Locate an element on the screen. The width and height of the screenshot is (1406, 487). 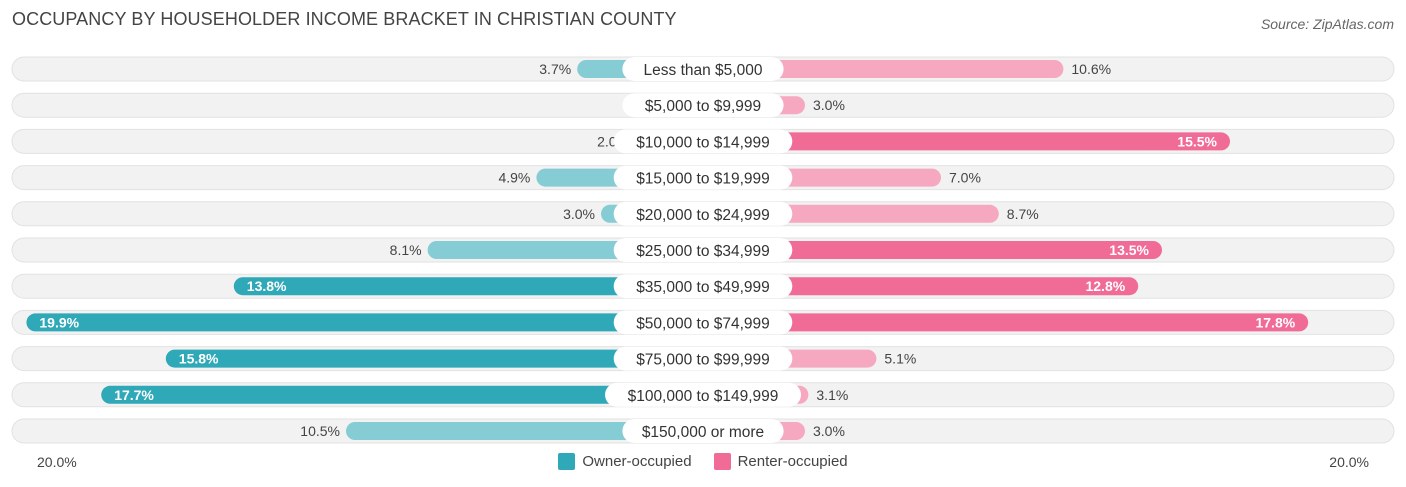
legend-item-renter: Renter-occupied is located at coordinates (780, 461).